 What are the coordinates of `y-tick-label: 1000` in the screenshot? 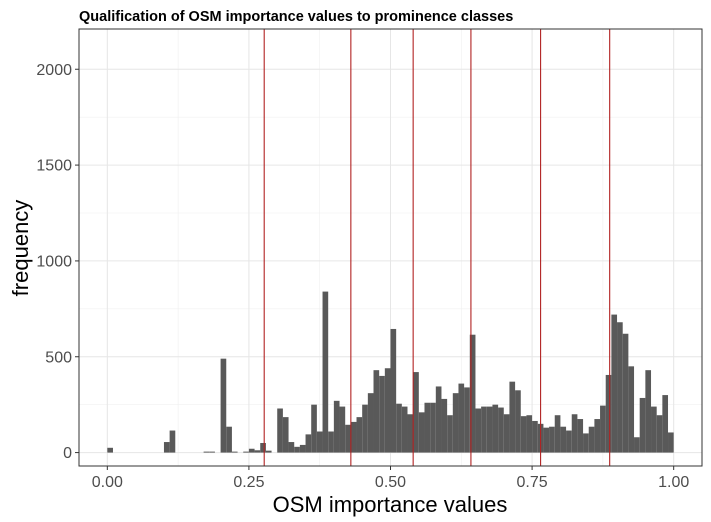 It's located at (54, 261).